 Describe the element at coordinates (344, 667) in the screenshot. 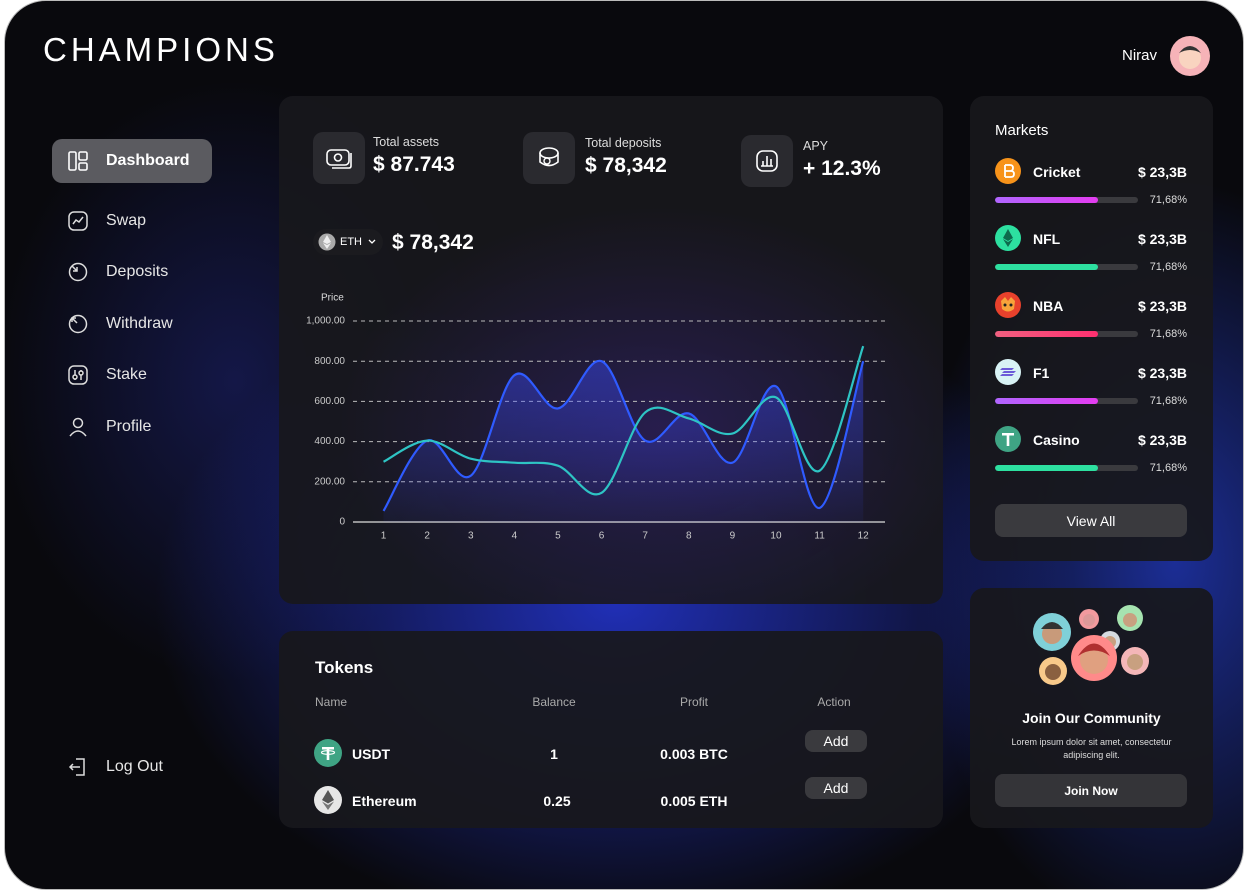

I see `tokens-title: Tokens` at that location.